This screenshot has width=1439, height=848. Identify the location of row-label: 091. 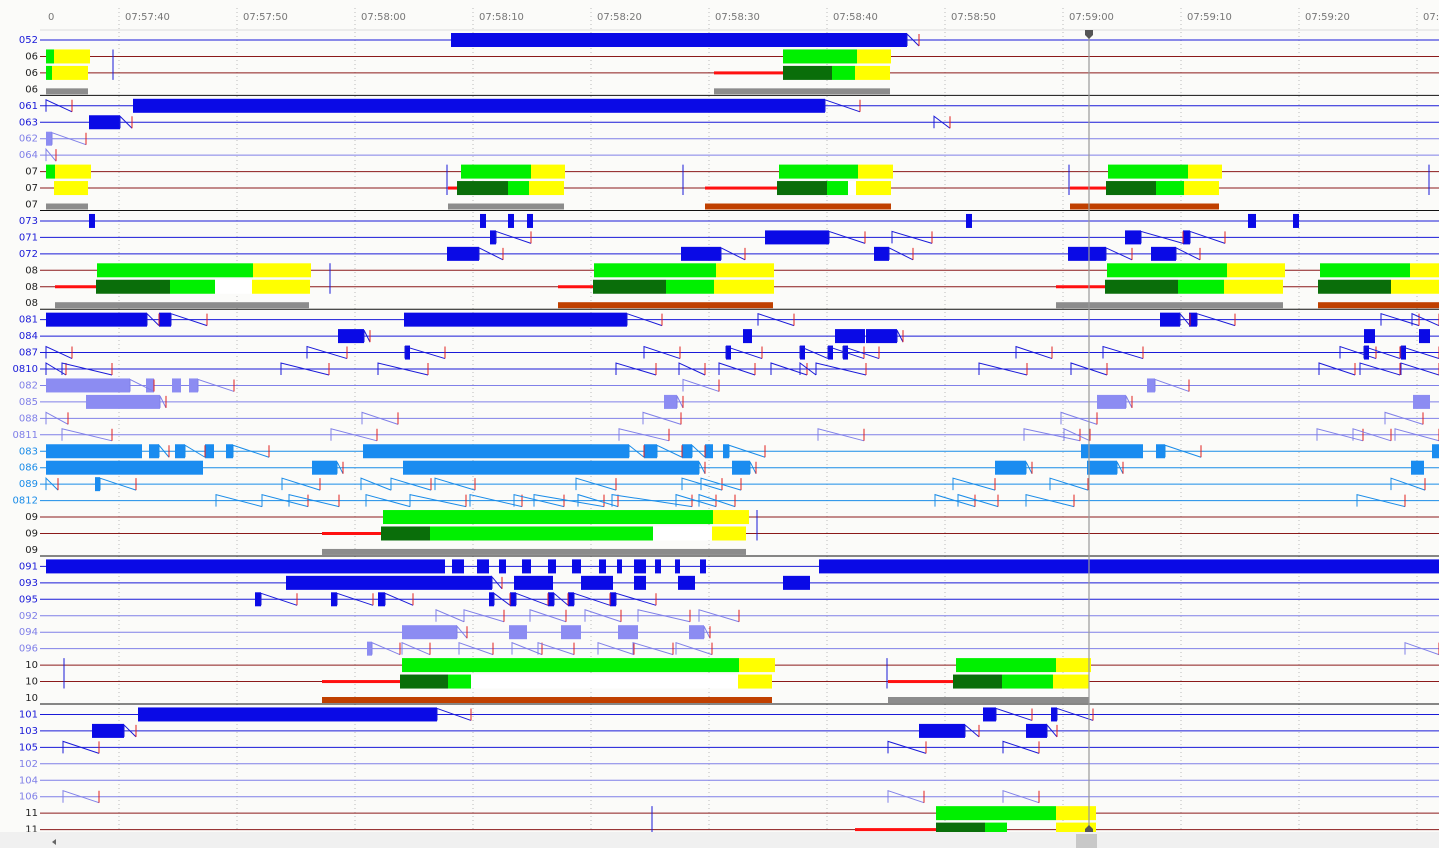
(28, 566).